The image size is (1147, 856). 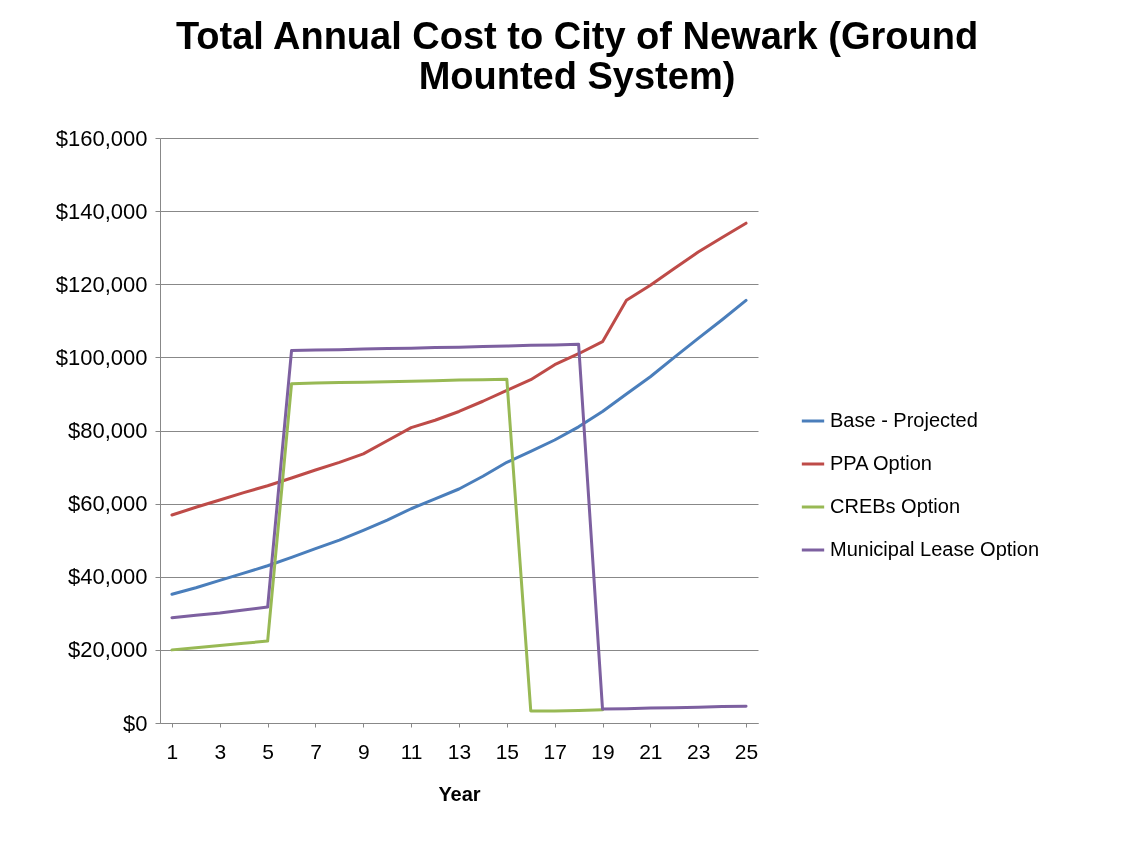 What do you see at coordinates (316, 751) in the screenshot?
I see `x-tick-label: 7` at bounding box center [316, 751].